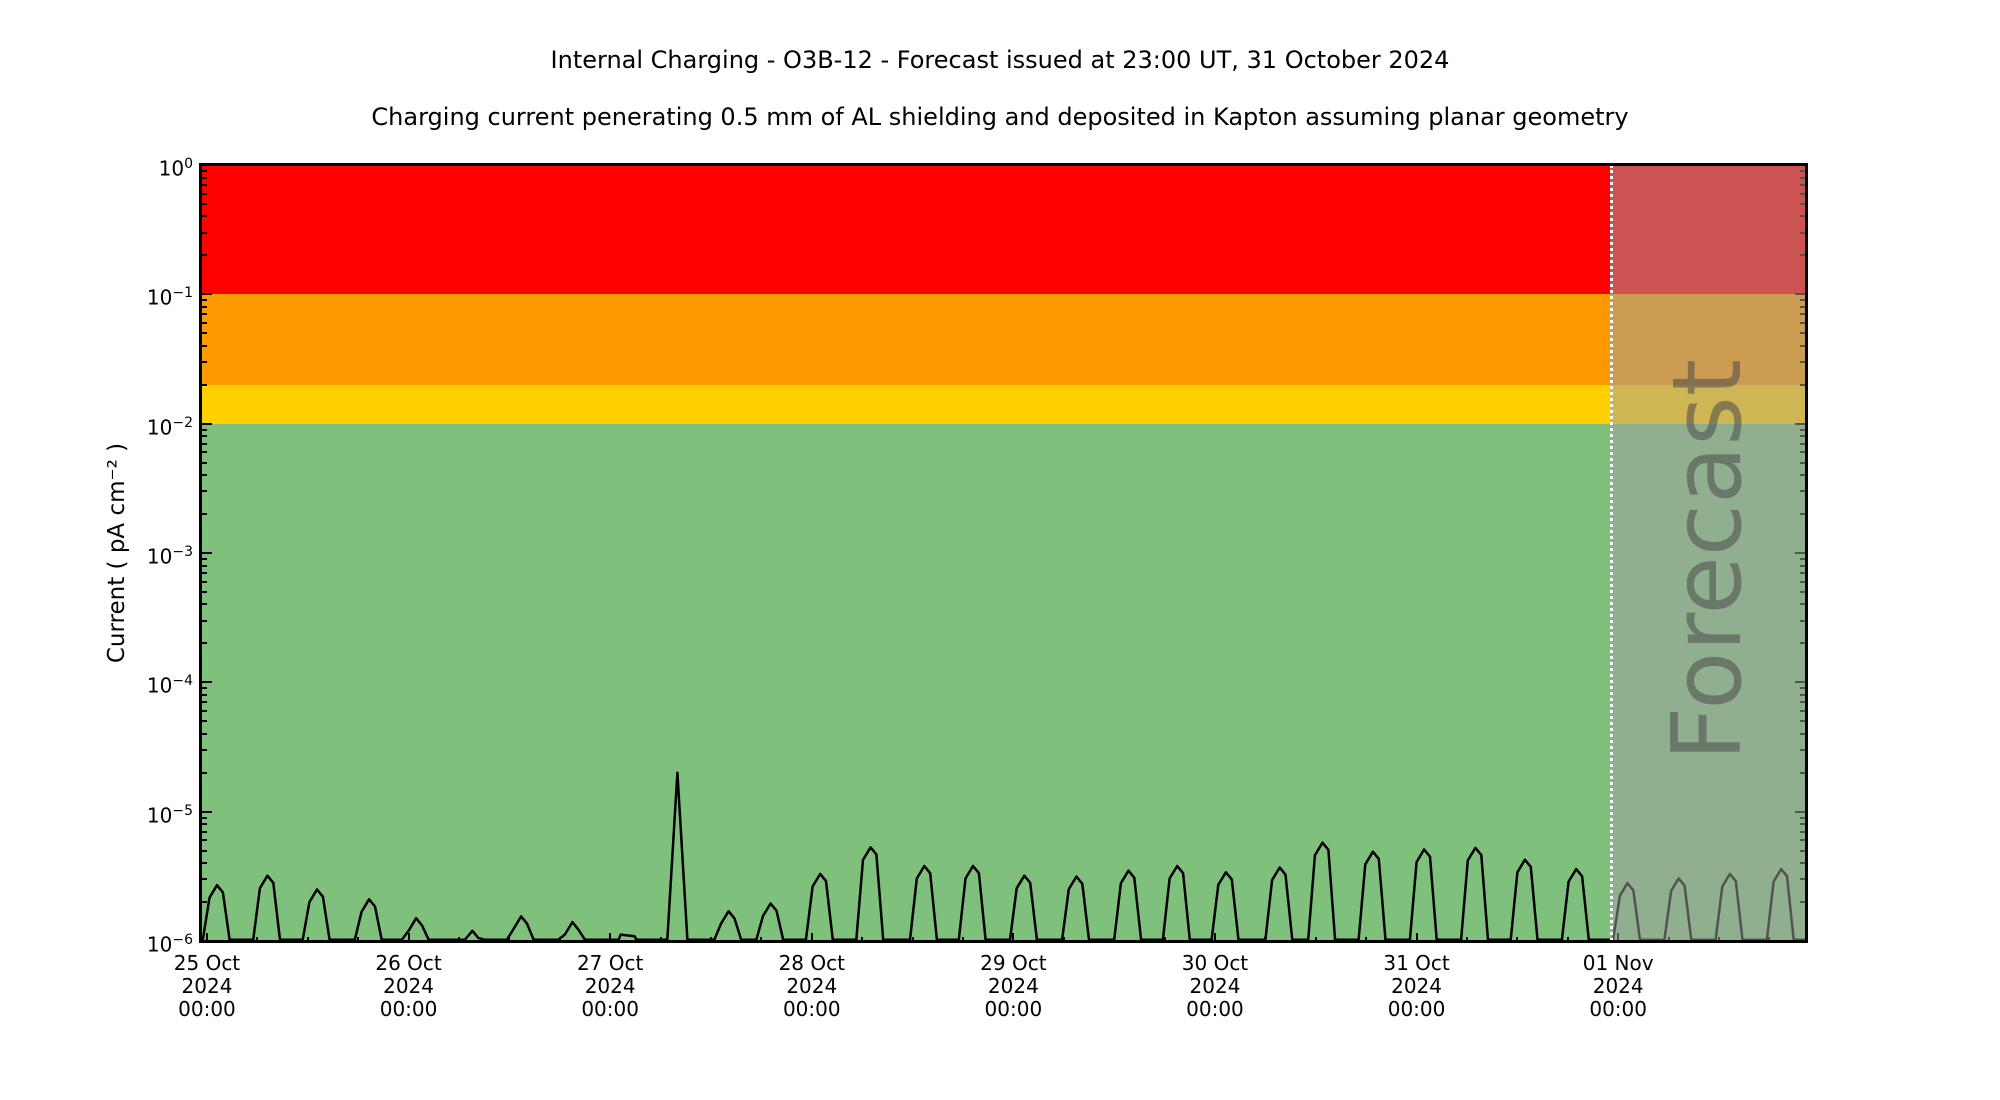  I want to click on forecast-label: Forecast, so click(1707, 560).